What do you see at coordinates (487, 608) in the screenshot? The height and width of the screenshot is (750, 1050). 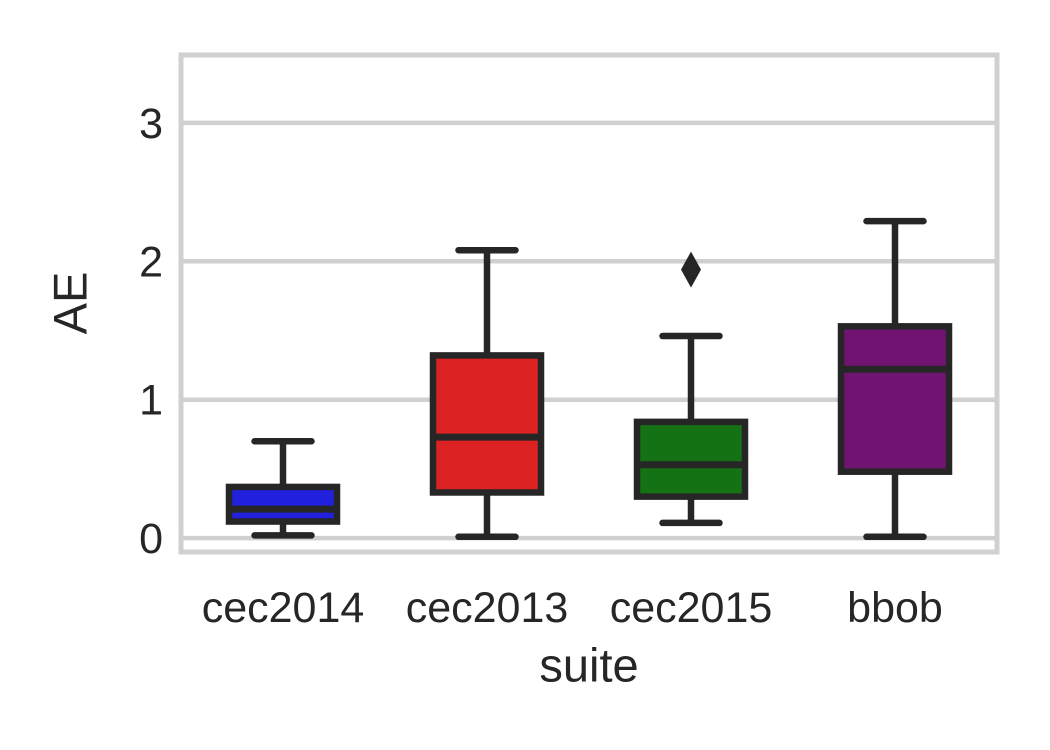 I see `x-tick-label-cec2013: cec2013` at bounding box center [487, 608].